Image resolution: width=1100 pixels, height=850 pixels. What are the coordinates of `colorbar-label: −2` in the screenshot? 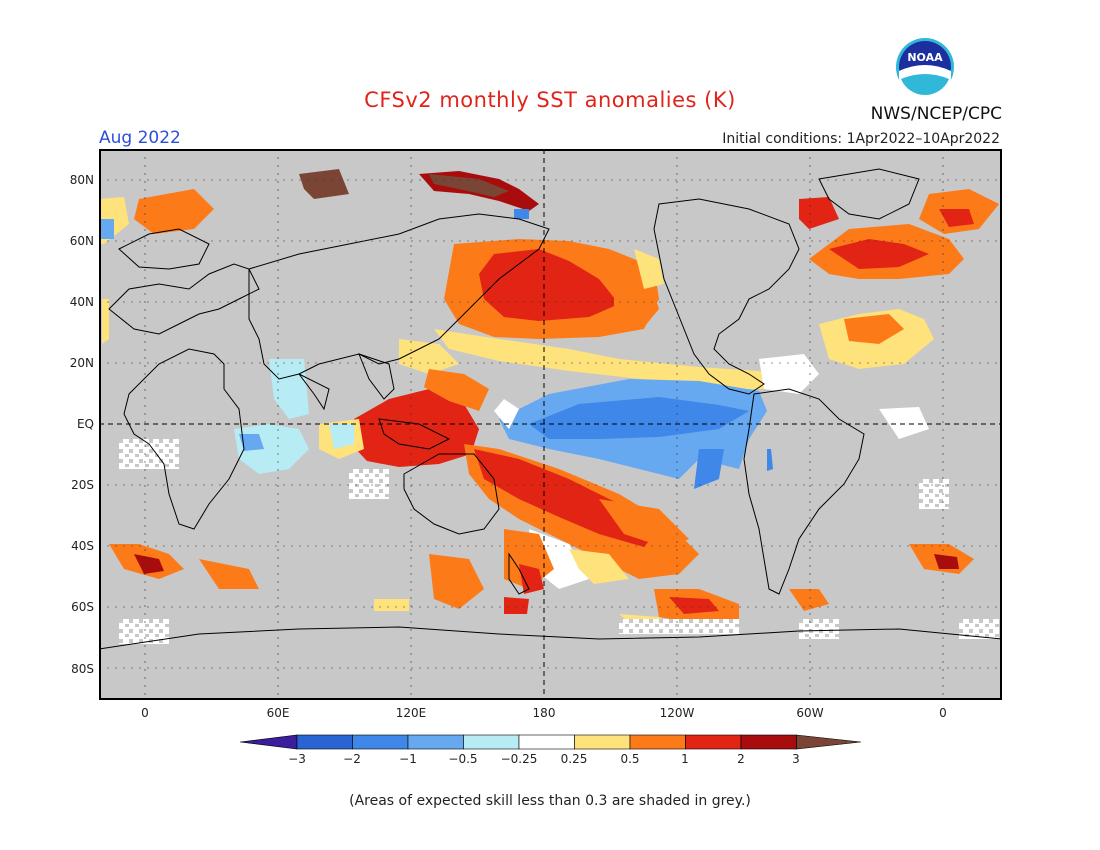 It's located at (352, 759).